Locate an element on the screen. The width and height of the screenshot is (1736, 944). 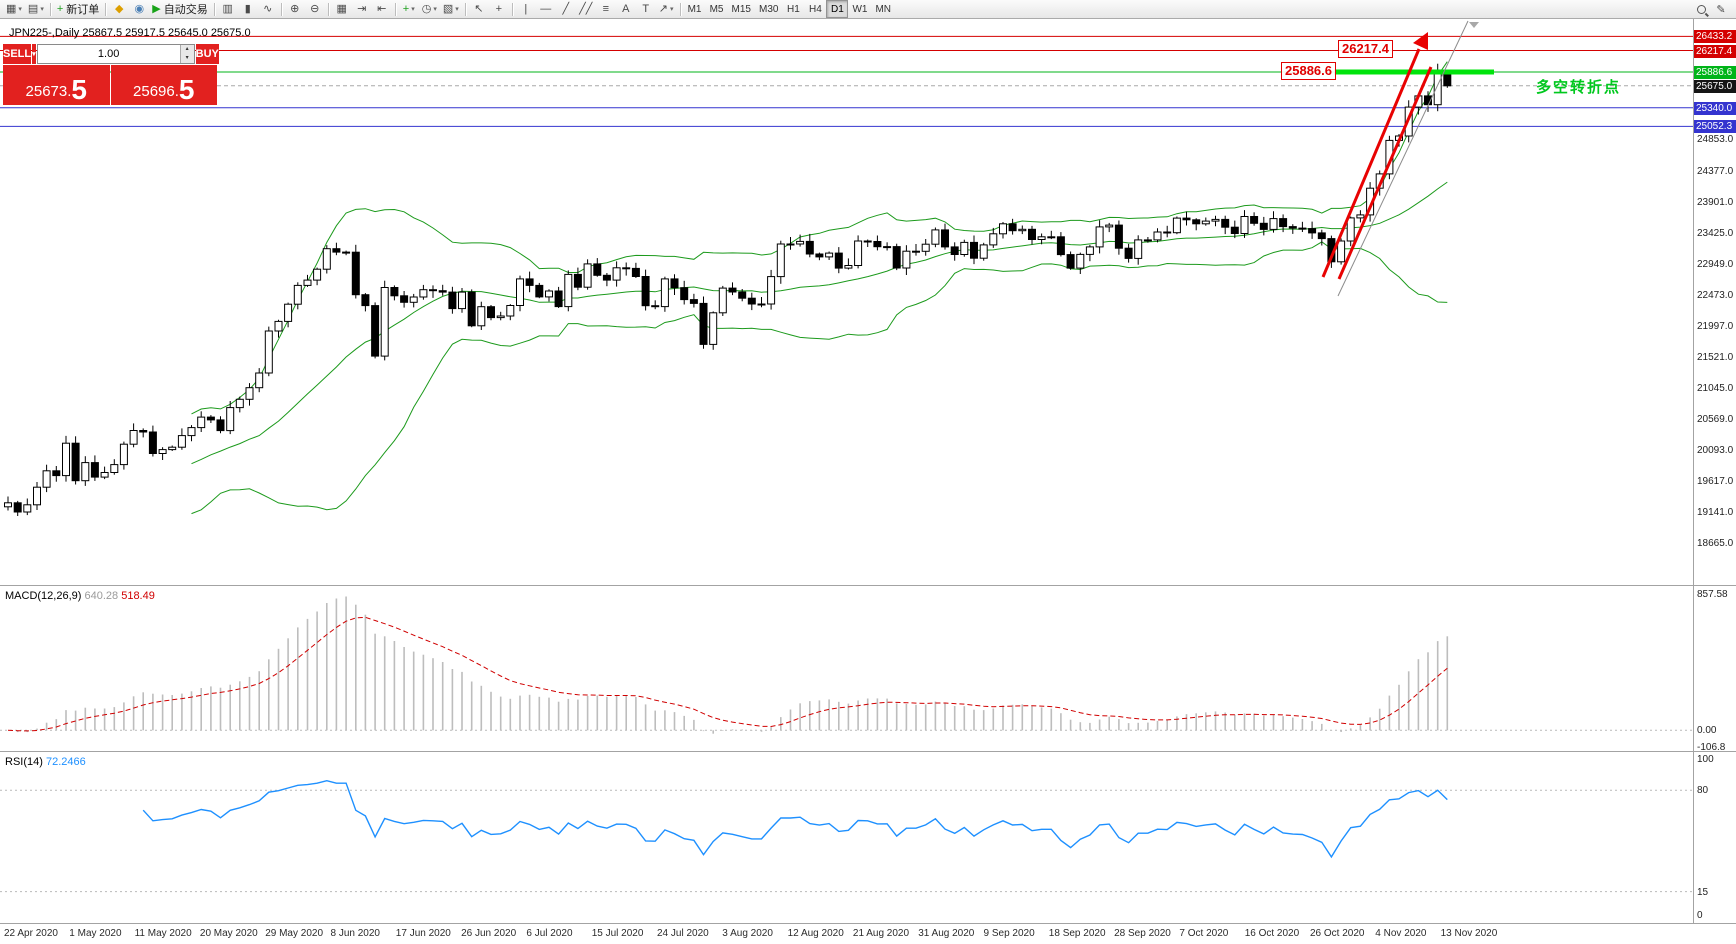
timeframe-m30-button: M30 is located at coordinates (768, 9).